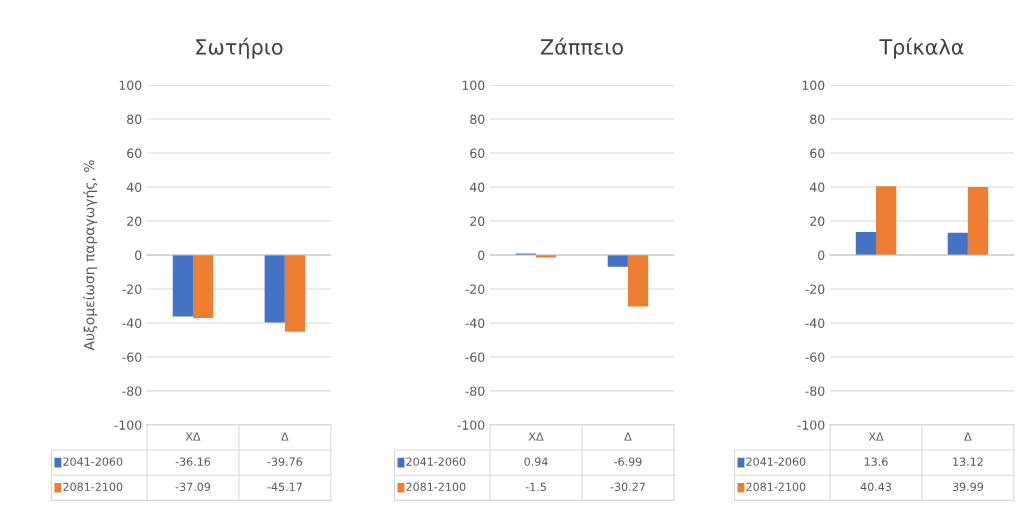  What do you see at coordinates (627, 486) in the screenshot?
I see `data-label: -30.27` at bounding box center [627, 486].